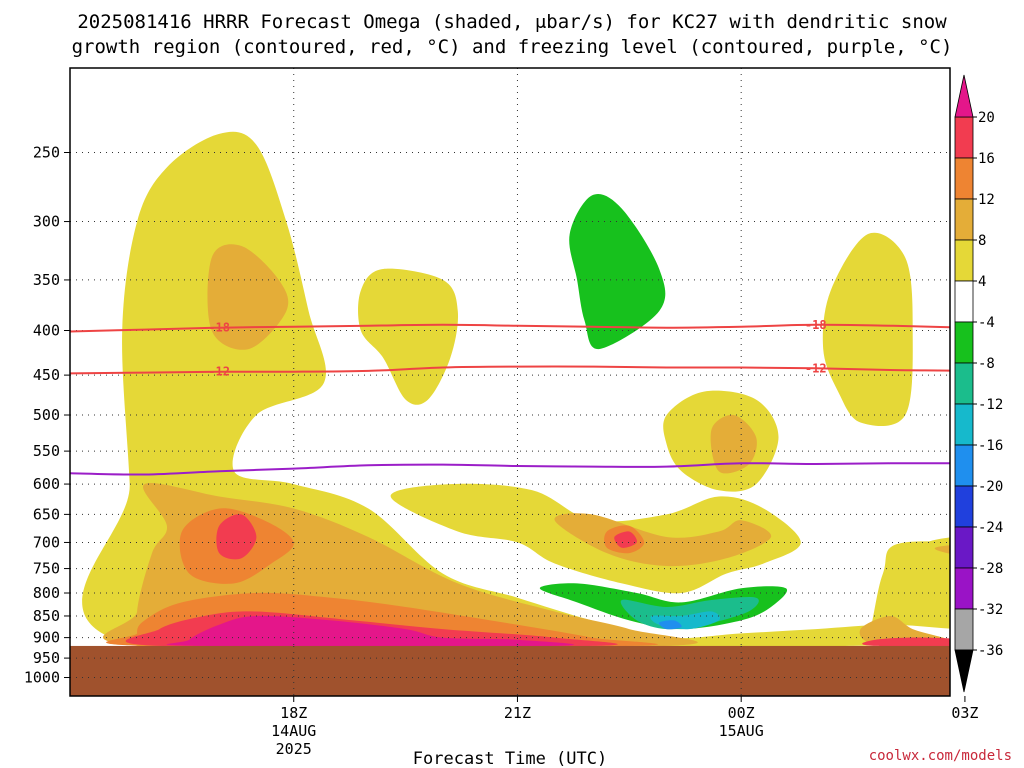  Describe the element at coordinates (990, 569) in the screenshot. I see `colorbar-label: -28` at that location.